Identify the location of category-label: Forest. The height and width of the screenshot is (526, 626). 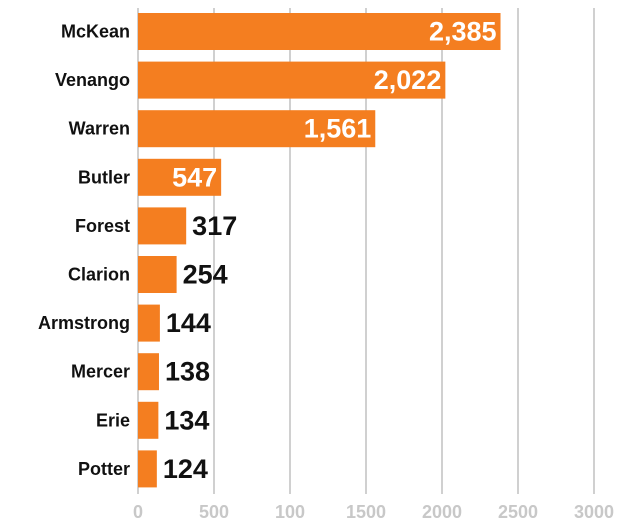
(102, 226).